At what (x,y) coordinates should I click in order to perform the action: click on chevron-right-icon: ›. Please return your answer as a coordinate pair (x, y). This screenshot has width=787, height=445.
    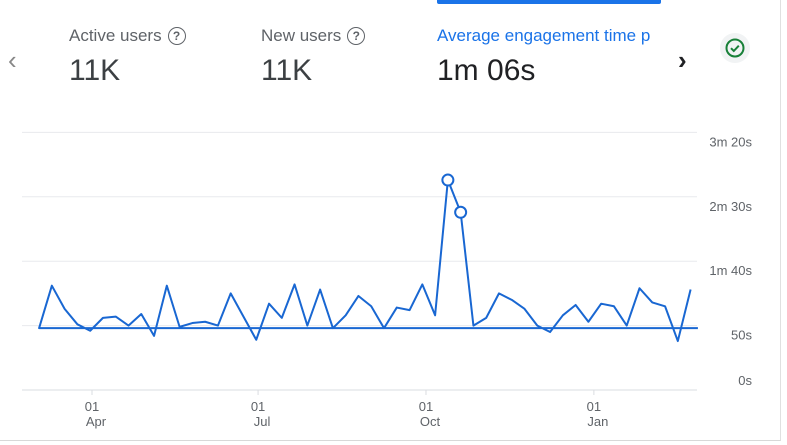
    Looking at the image, I should click on (682, 60).